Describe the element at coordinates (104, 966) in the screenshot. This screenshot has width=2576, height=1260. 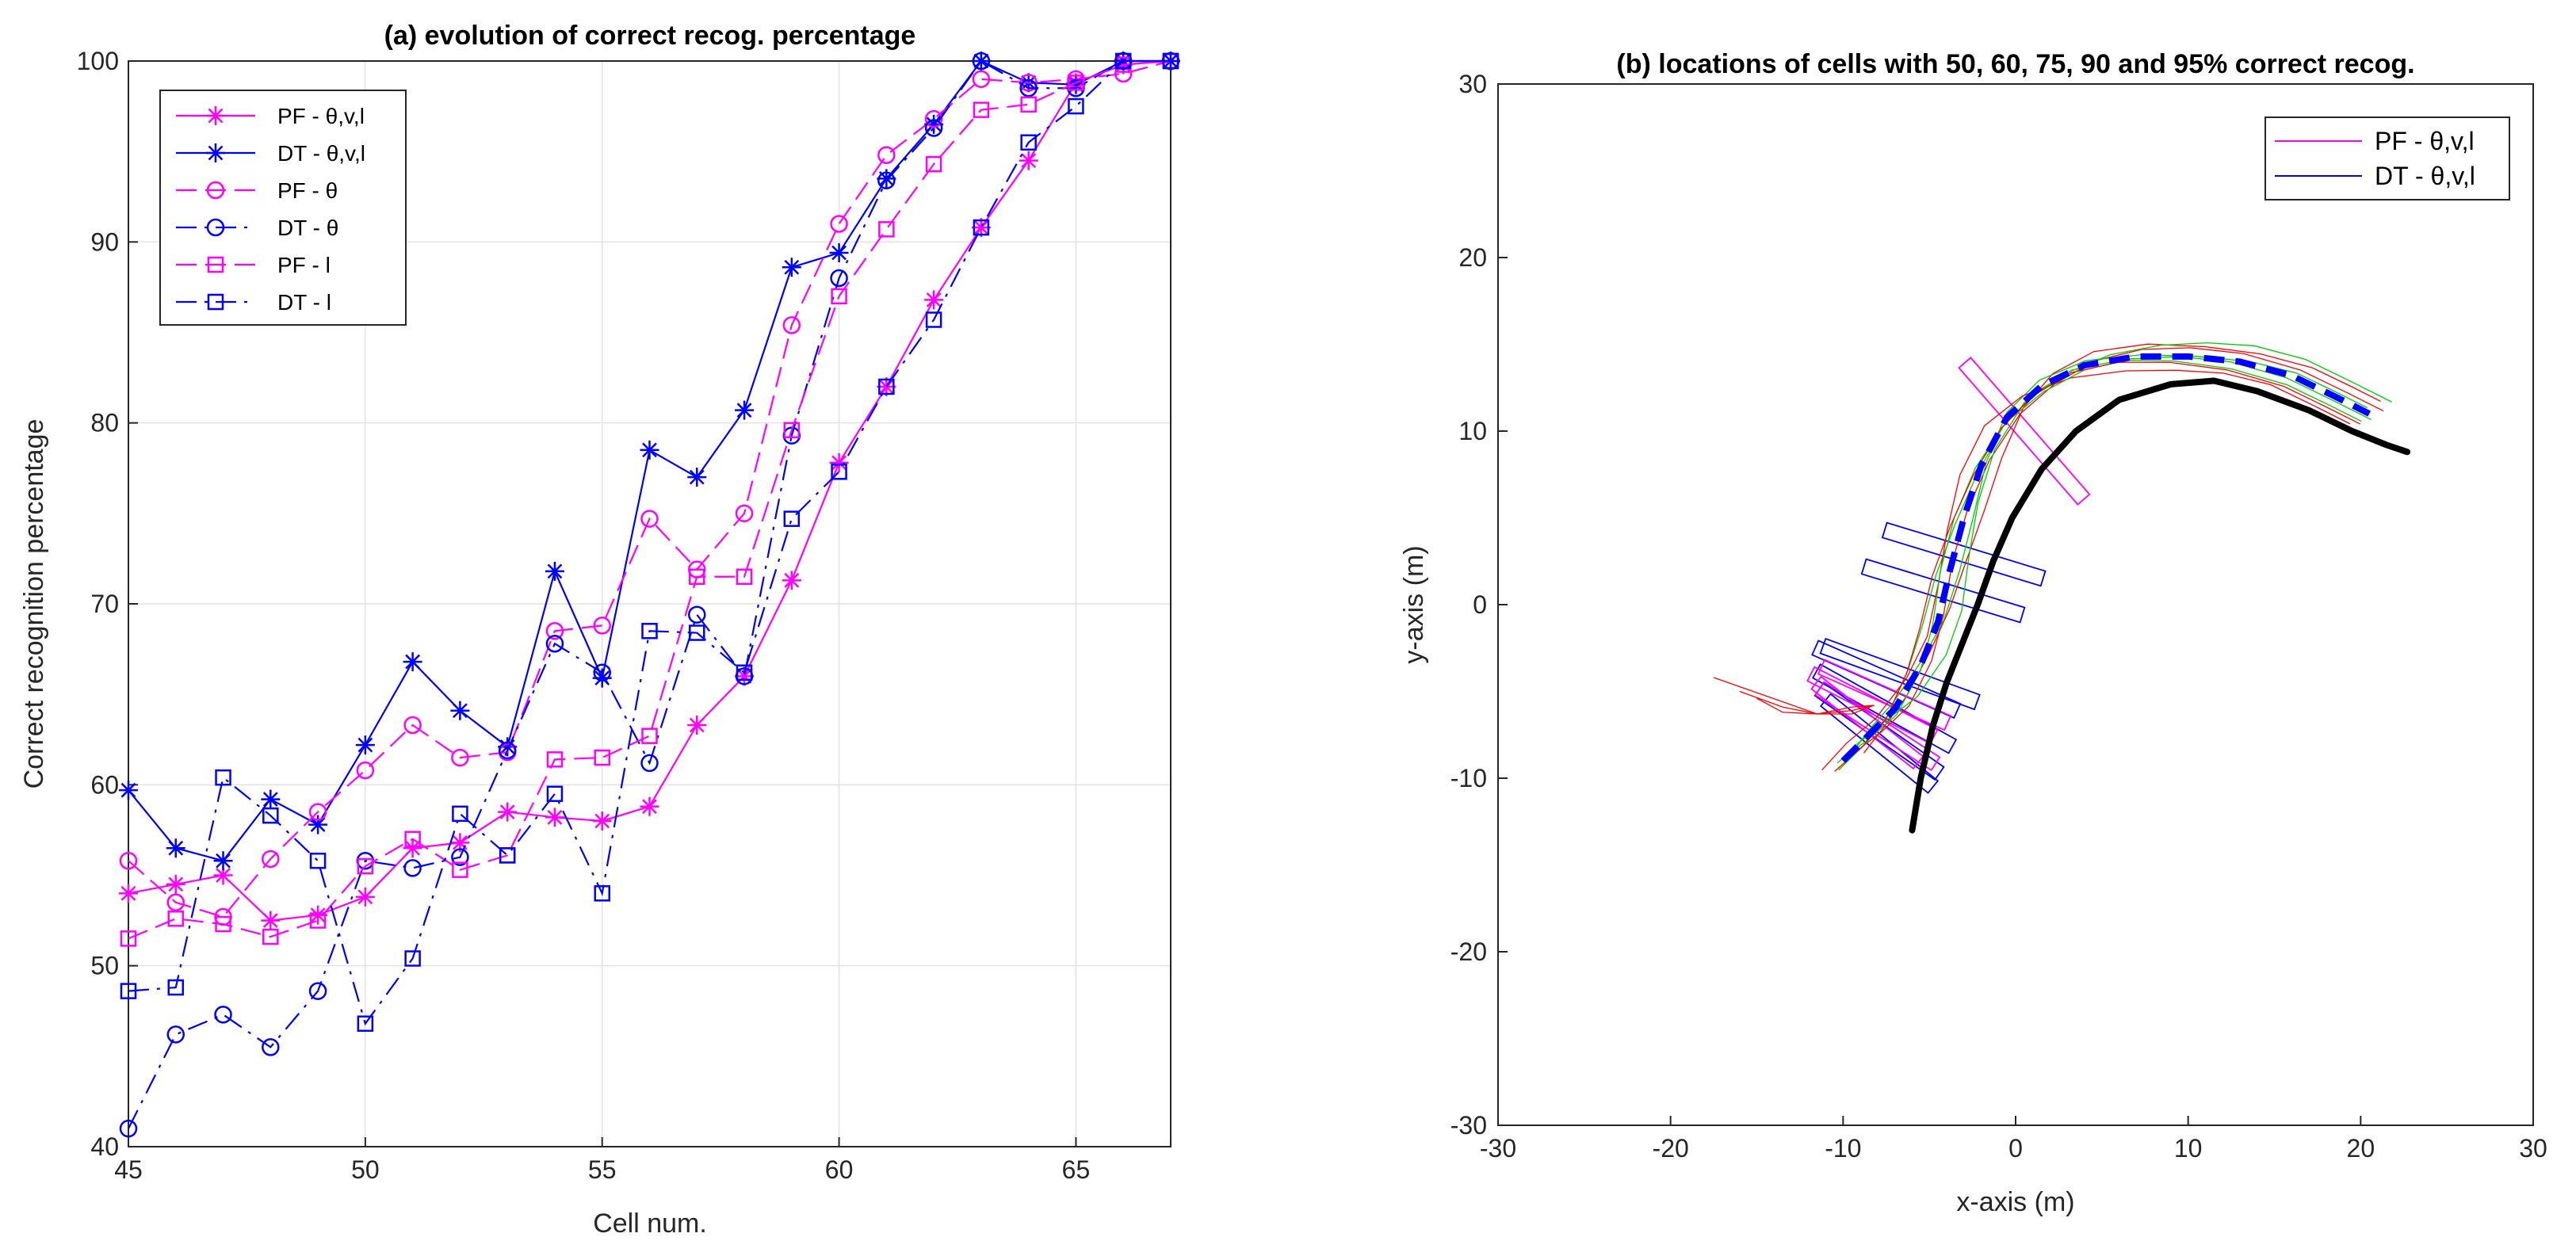
I see `chart-a-y-tick-label: 50` at that location.